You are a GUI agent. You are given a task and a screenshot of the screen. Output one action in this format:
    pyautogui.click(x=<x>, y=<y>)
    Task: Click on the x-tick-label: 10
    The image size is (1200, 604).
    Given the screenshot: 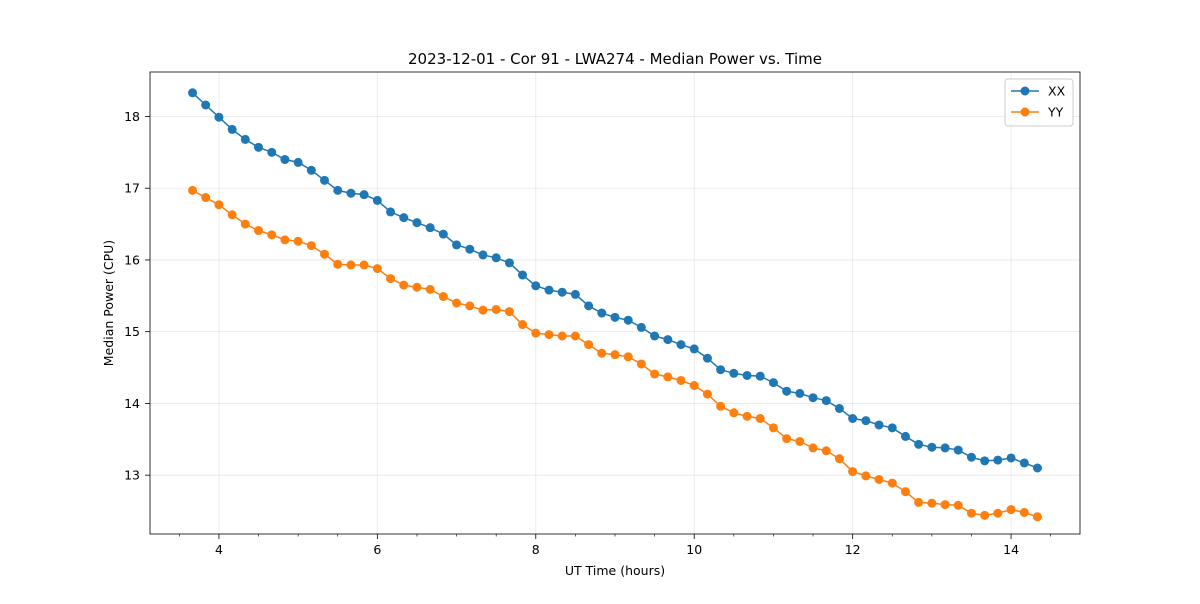 What is the action you would take?
    pyautogui.click(x=694, y=549)
    